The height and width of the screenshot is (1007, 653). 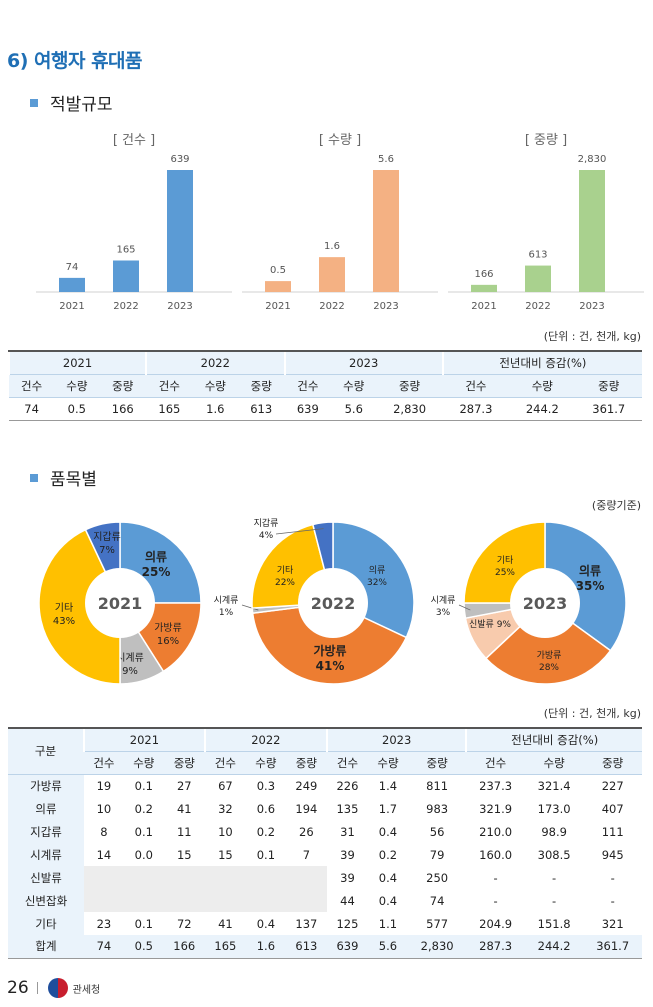 I want to click on chart-title: [ 건수 ], so click(x=134, y=140).